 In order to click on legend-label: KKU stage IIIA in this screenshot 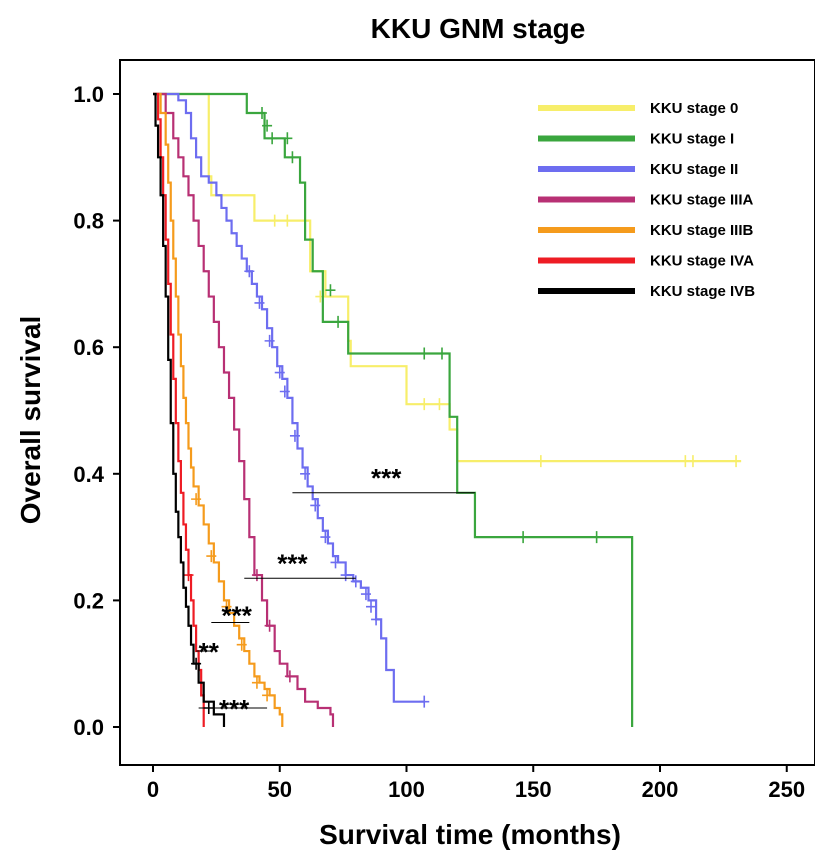, I will do `click(702, 200)`.